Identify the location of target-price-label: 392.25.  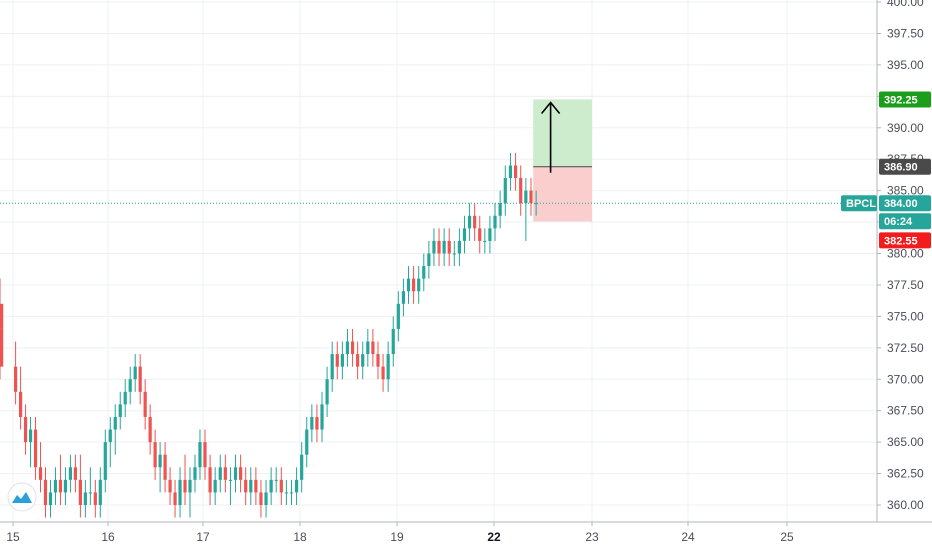
(901, 100).